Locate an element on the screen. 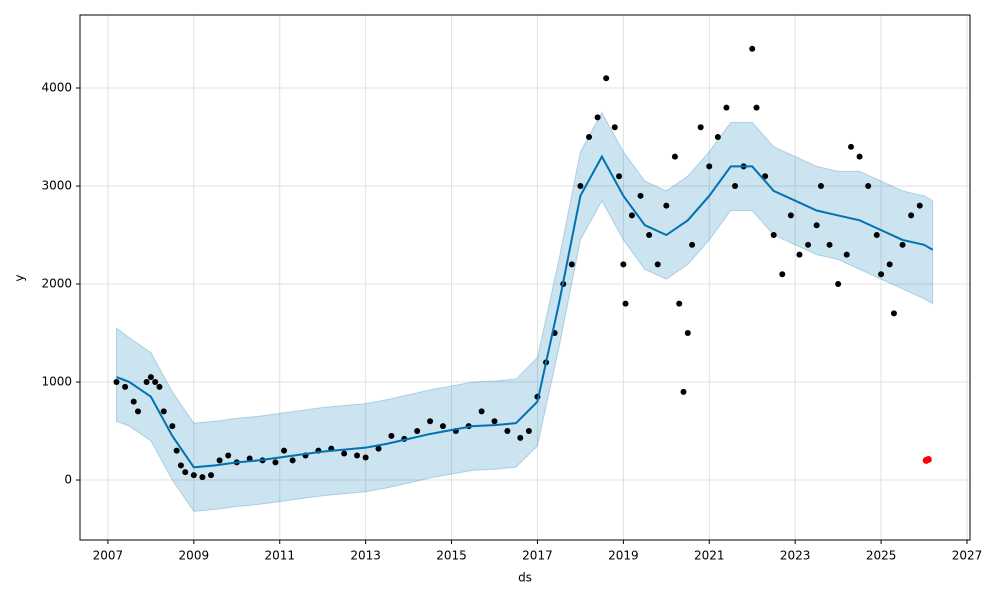 The width and height of the screenshot is (1000, 600). y-axis-label: y is located at coordinates (20, 277).